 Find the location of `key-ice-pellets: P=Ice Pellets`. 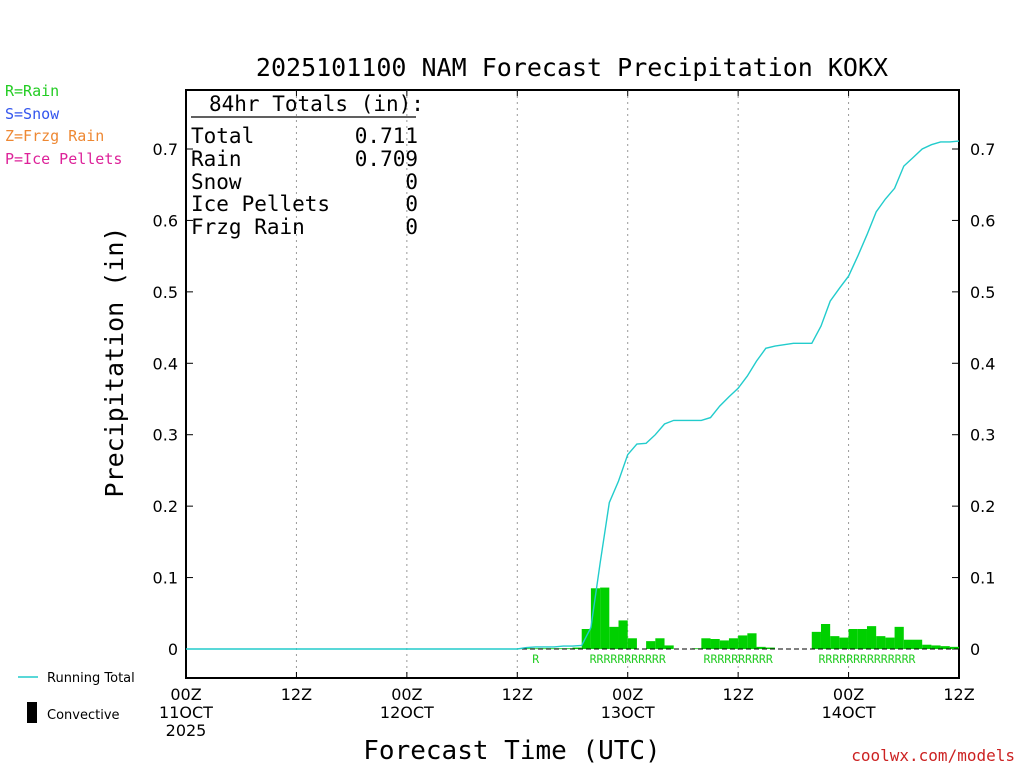

key-ice-pellets: P=Ice Pellets is located at coordinates (63, 159).